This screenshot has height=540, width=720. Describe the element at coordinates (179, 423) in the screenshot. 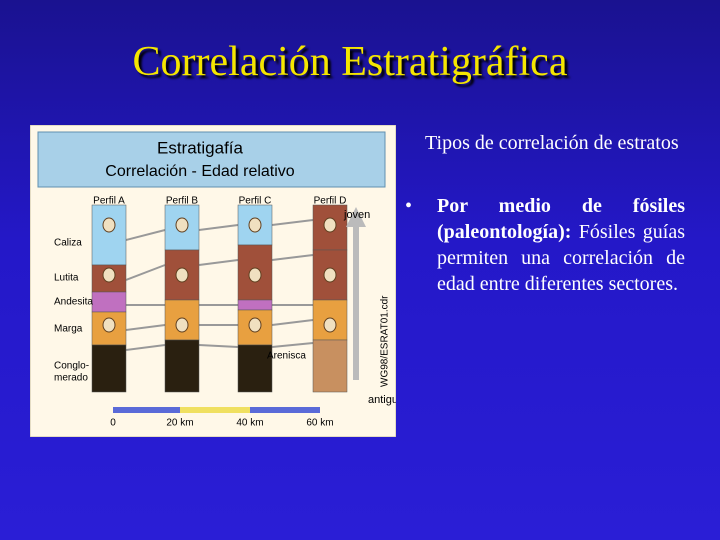

I see `scale-label: 20 km` at that location.